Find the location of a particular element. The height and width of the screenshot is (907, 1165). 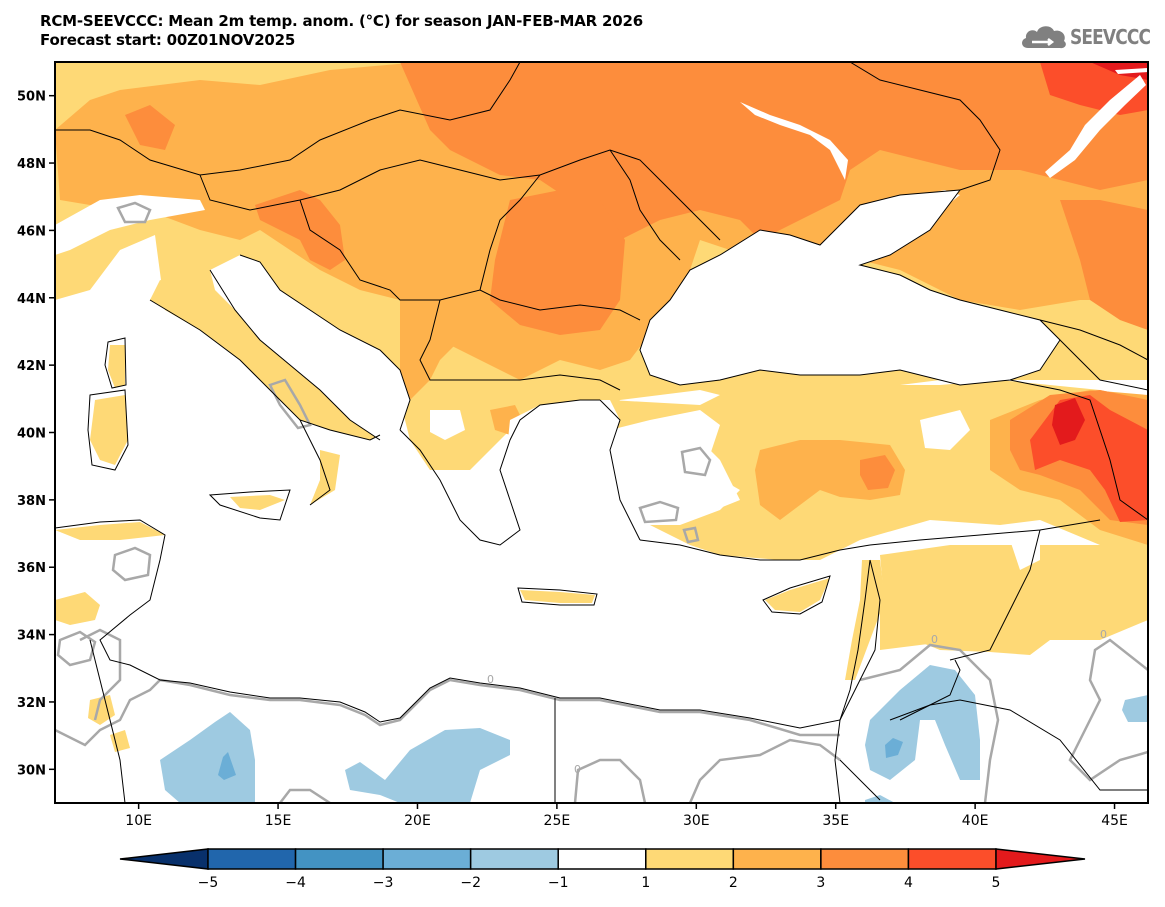

colorbar-tick-label: 3 is located at coordinates (820, 883).